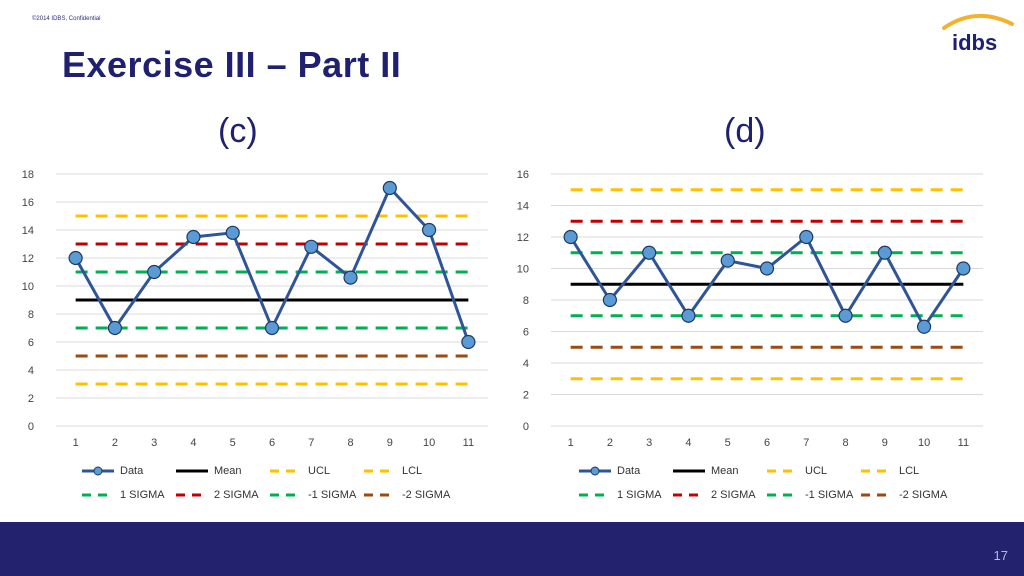  What do you see at coordinates (332, 495) in the screenshot?
I see `legend-label: -1 SIGMA` at bounding box center [332, 495].